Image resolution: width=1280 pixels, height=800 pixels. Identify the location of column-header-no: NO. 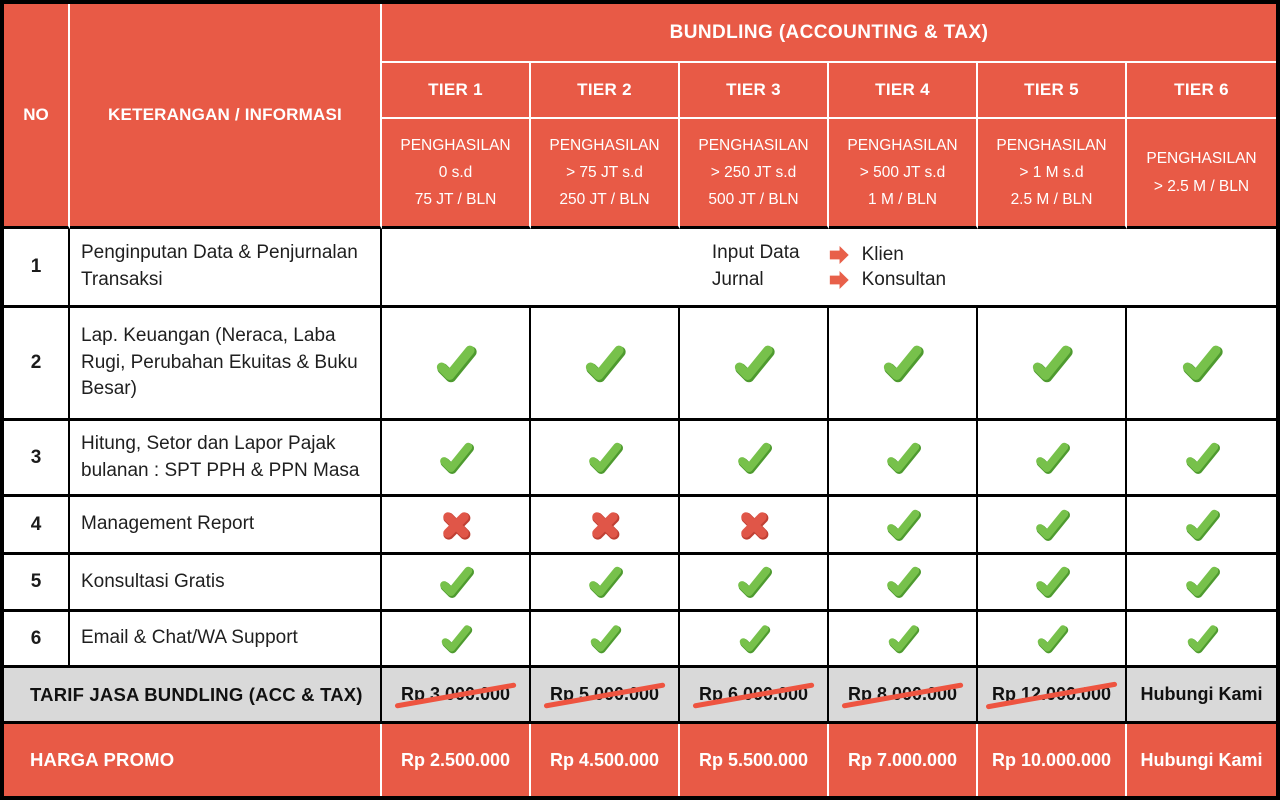
(37, 116).